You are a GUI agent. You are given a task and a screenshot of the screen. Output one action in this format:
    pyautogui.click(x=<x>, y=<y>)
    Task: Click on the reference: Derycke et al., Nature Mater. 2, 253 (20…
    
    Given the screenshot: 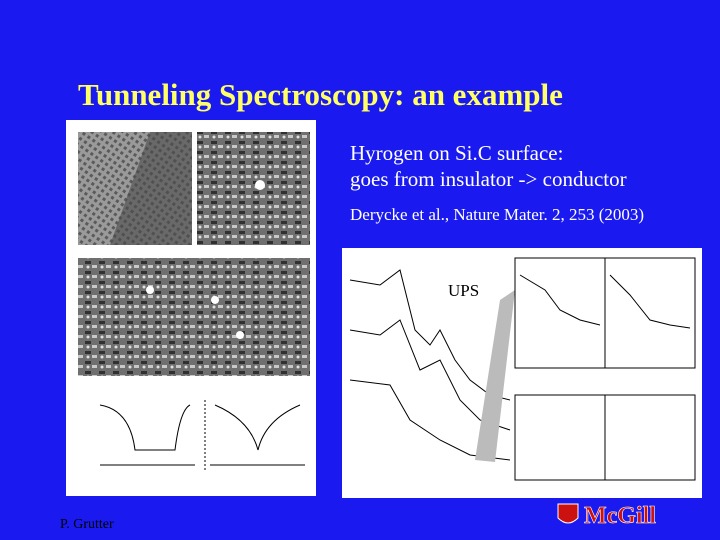 What is the action you would take?
    pyautogui.click(x=497, y=214)
    